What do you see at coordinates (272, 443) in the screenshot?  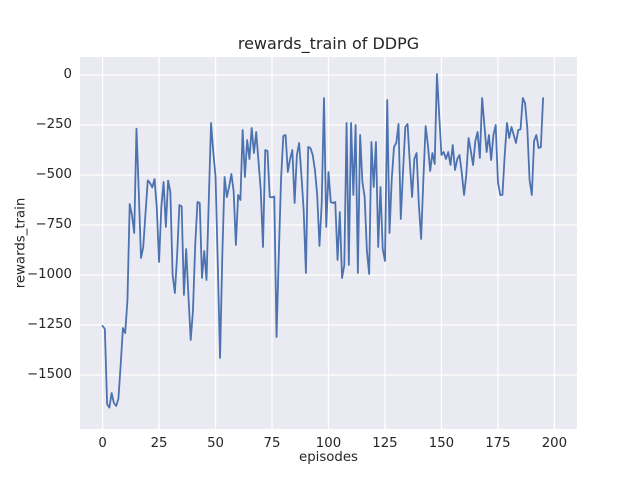 I see `x-tick-label: 75` at bounding box center [272, 443].